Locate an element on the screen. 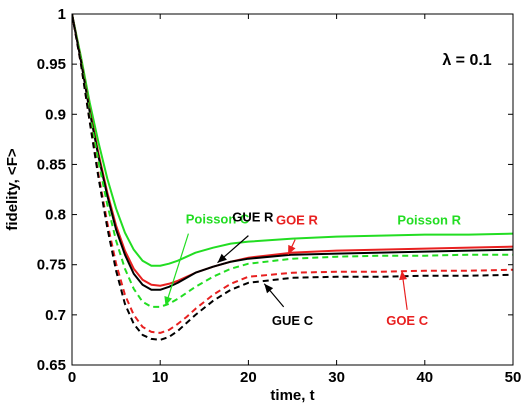  annotation-arrowhead-poisson-c is located at coordinates (168, 301).